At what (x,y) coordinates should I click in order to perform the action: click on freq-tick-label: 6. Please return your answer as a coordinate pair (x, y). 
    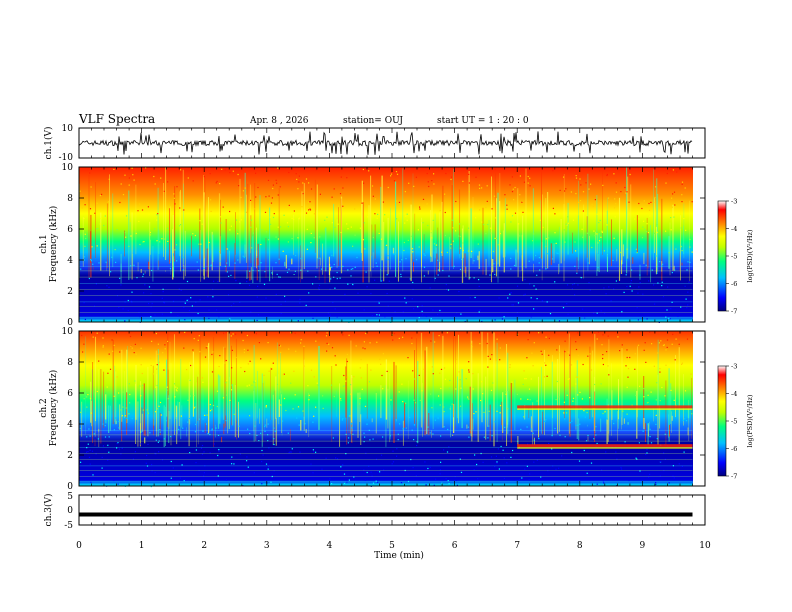
    Looking at the image, I should click on (70, 230).